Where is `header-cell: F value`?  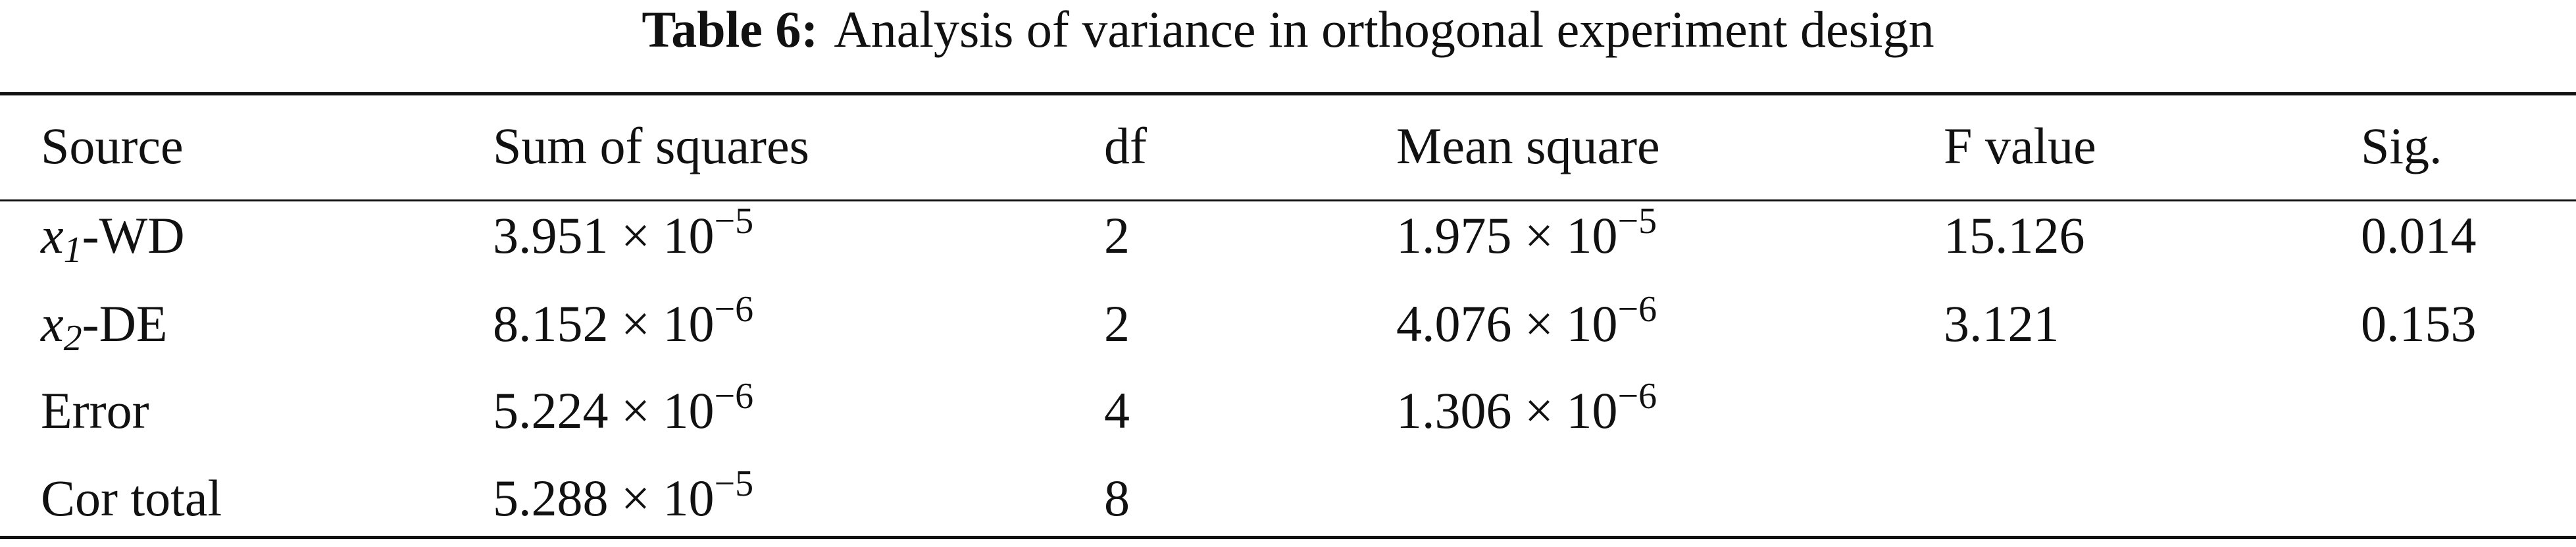
header-cell: F value is located at coordinates (2020, 145).